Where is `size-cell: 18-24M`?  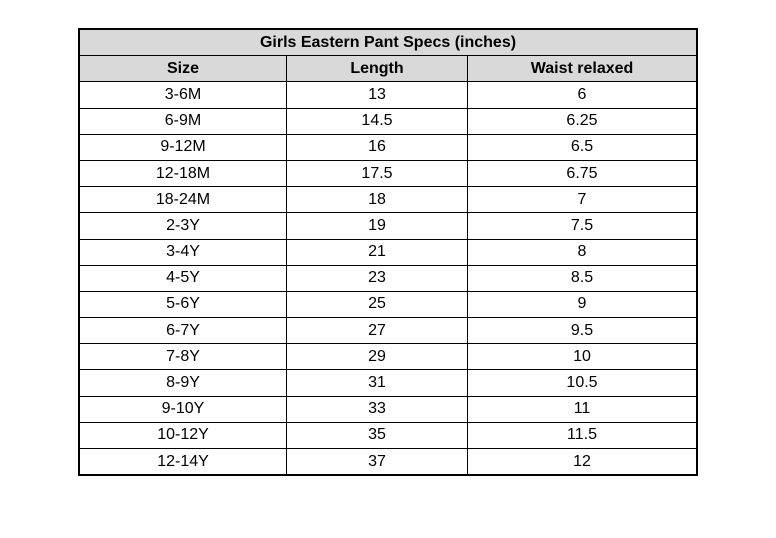 size-cell: 18-24M is located at coordinates (182, 200).